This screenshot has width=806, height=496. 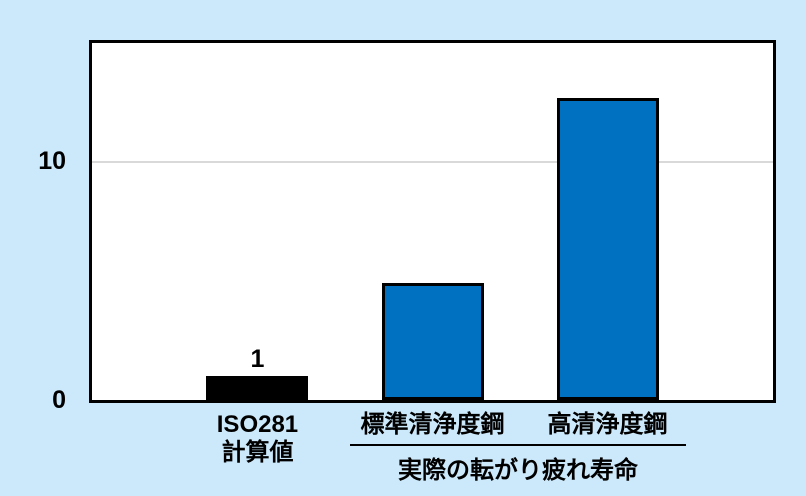 What do you see at coordinates (607, 424) in the screenshot?
I see `x-axis-category-label-3: 高清浄度鋼` at bounding box center [607, 424].